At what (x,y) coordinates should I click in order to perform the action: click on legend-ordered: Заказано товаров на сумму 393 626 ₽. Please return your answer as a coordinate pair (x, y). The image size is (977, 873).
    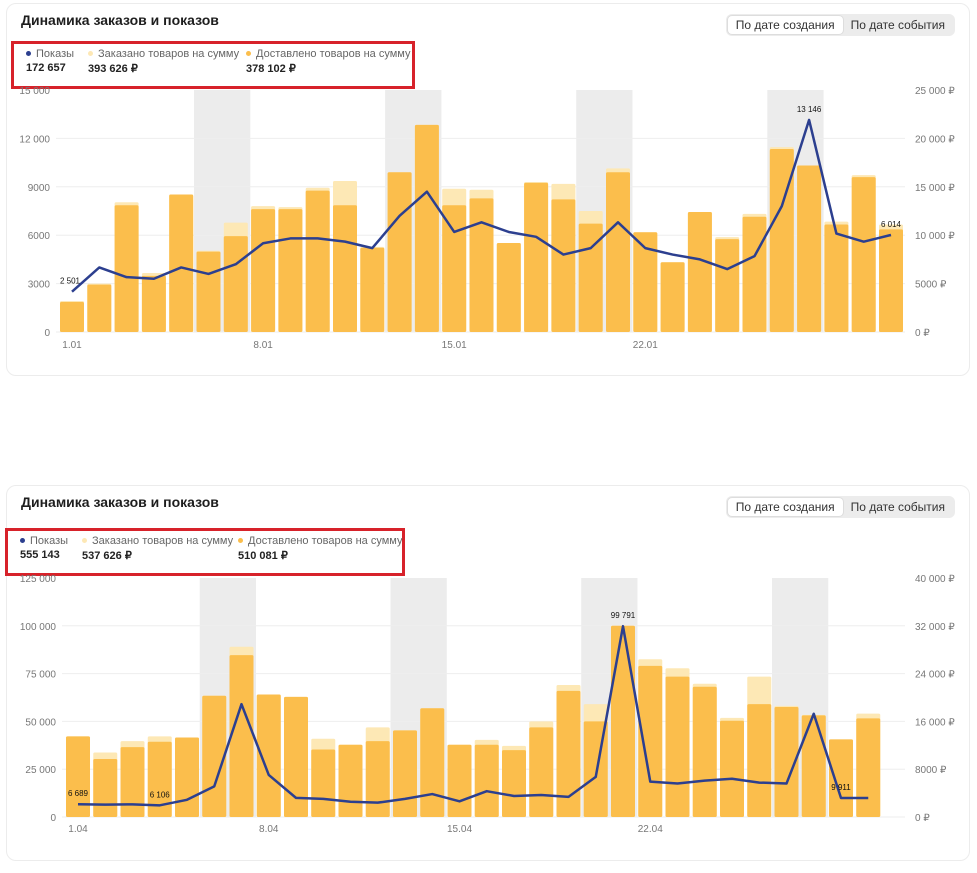
    Looking at the image, I should click on (163, 61).